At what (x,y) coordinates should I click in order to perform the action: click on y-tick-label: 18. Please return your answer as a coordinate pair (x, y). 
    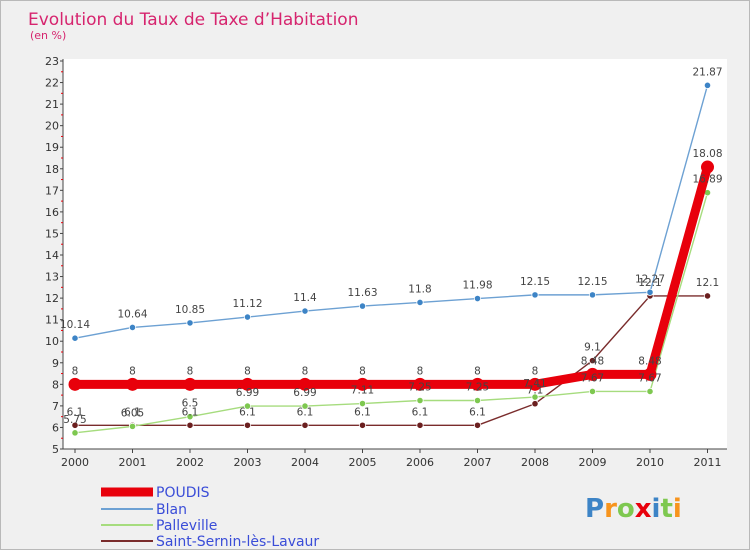
    Looking at the image, I should click on (52, 169).